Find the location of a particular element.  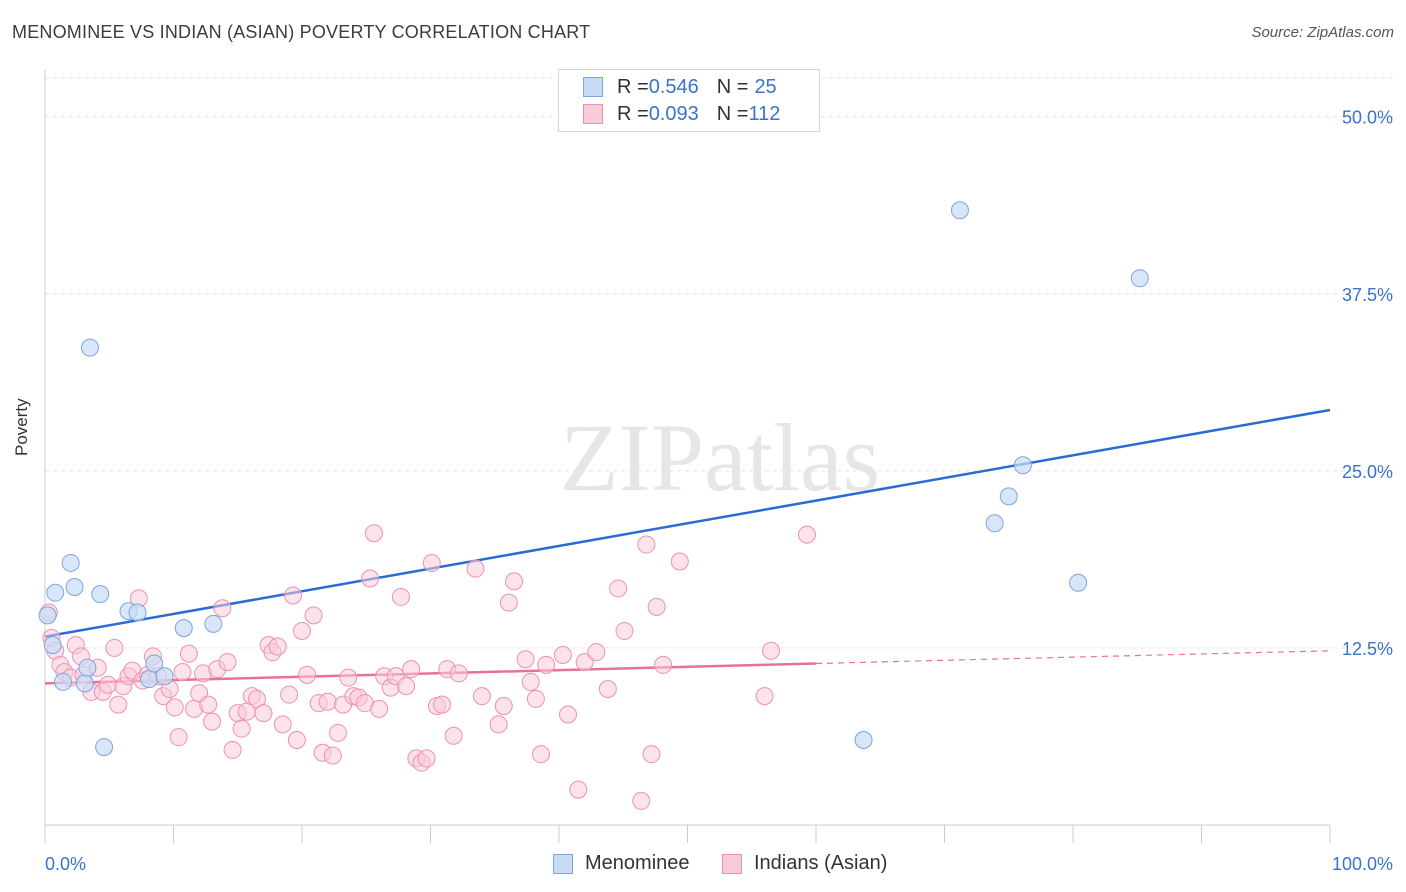

y-tick-label: 12.5% is located at coordinates (1367, 649).